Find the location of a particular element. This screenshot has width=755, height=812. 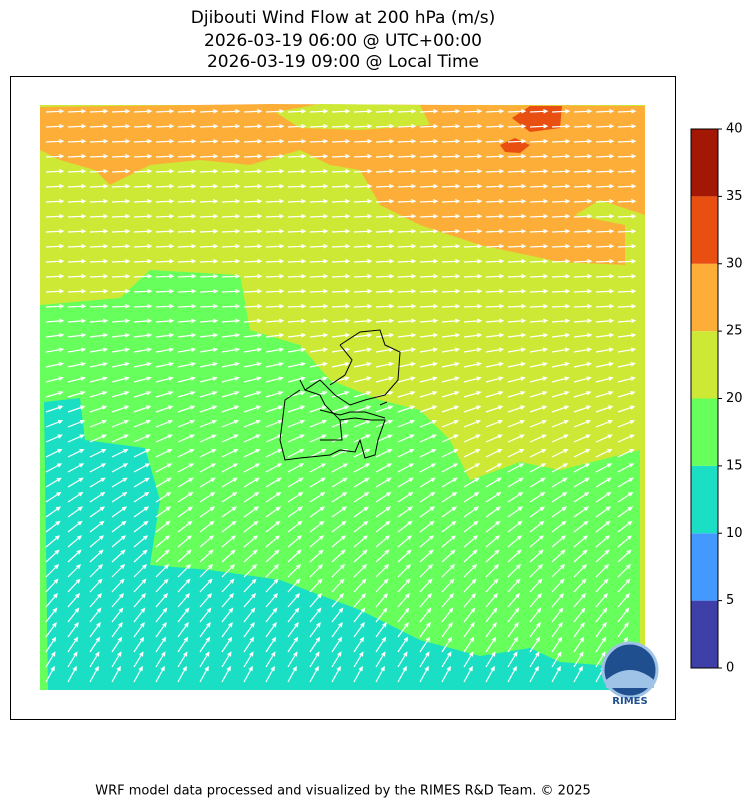

logo: RIMES is located at coordinates (630, 674).